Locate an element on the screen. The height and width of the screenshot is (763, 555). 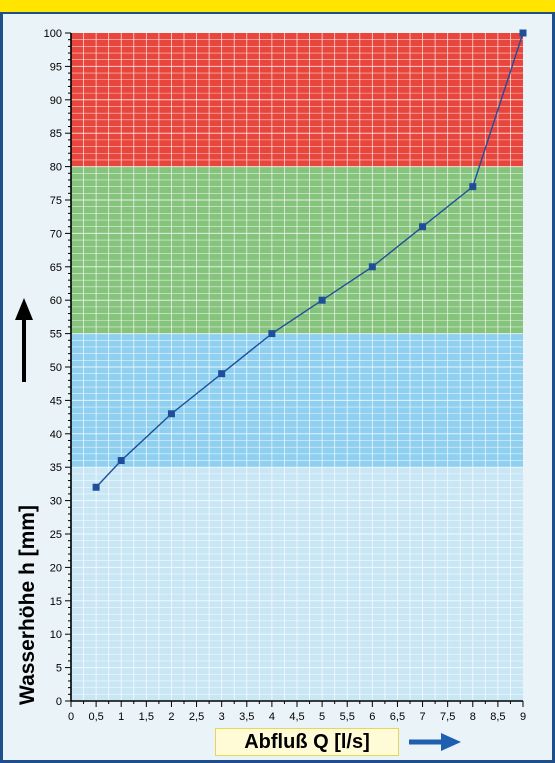
x-tick-label: 7 is located at coordinates (422, 717).